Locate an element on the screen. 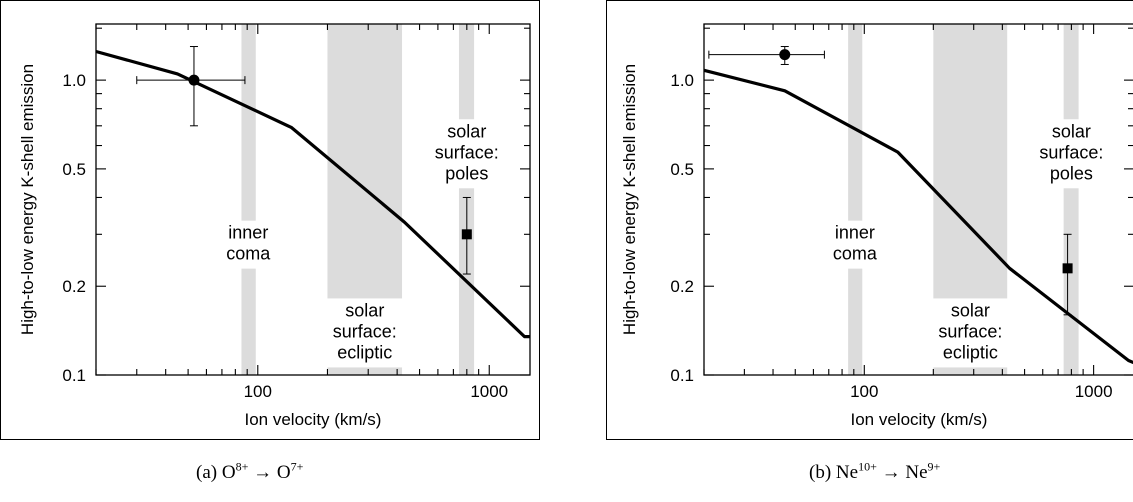 This screenshot has height=502, width=1133. caption-a-ion2-charge: 7+ is located at coordinates (297, 466).